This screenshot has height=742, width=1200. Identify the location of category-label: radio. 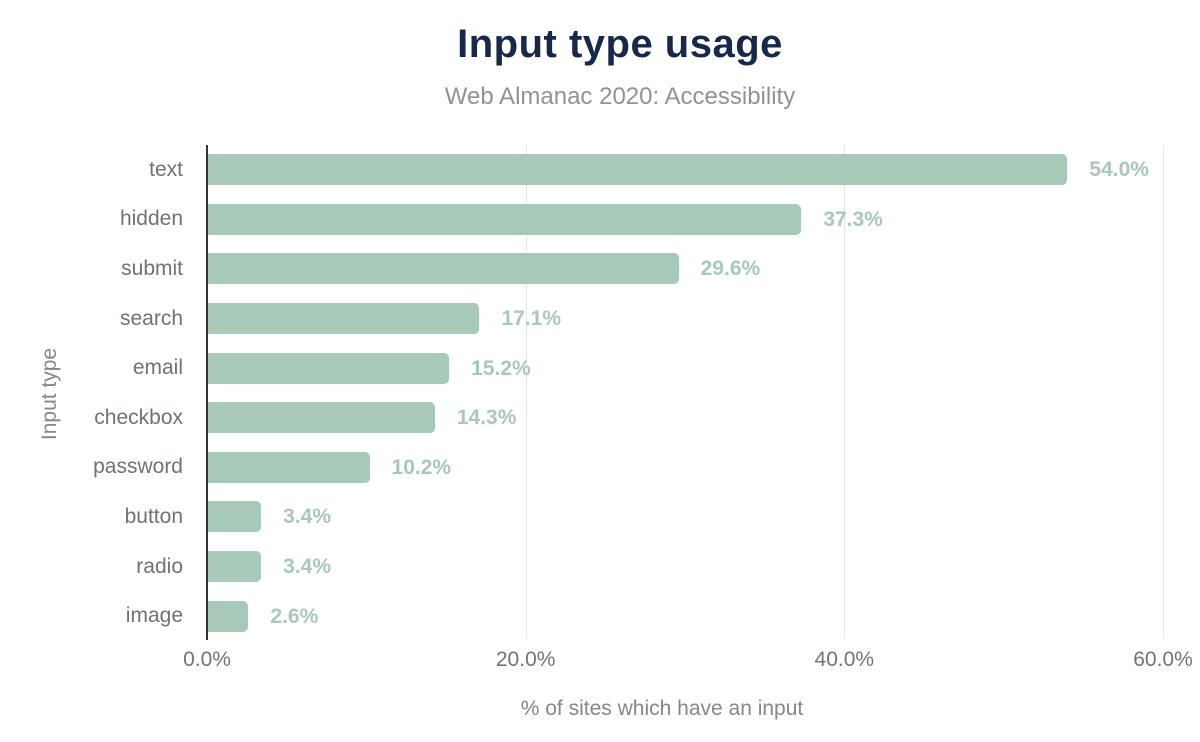
(159, 566).